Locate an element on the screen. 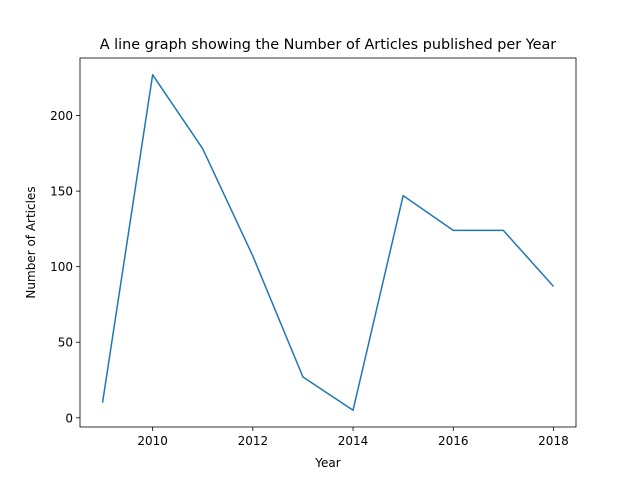  y-tick-label: 100 is located at coordinates (61, 267).